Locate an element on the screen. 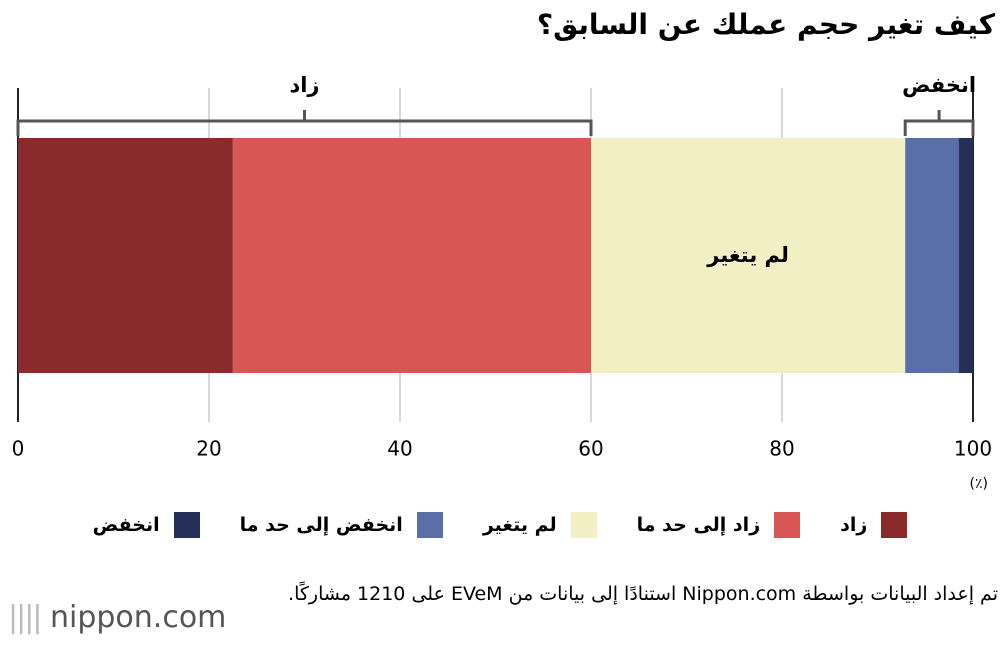 The width and height of the screenshot is (1000, 646). segment-label: لم يتغير is located at coordinates (747, 255).